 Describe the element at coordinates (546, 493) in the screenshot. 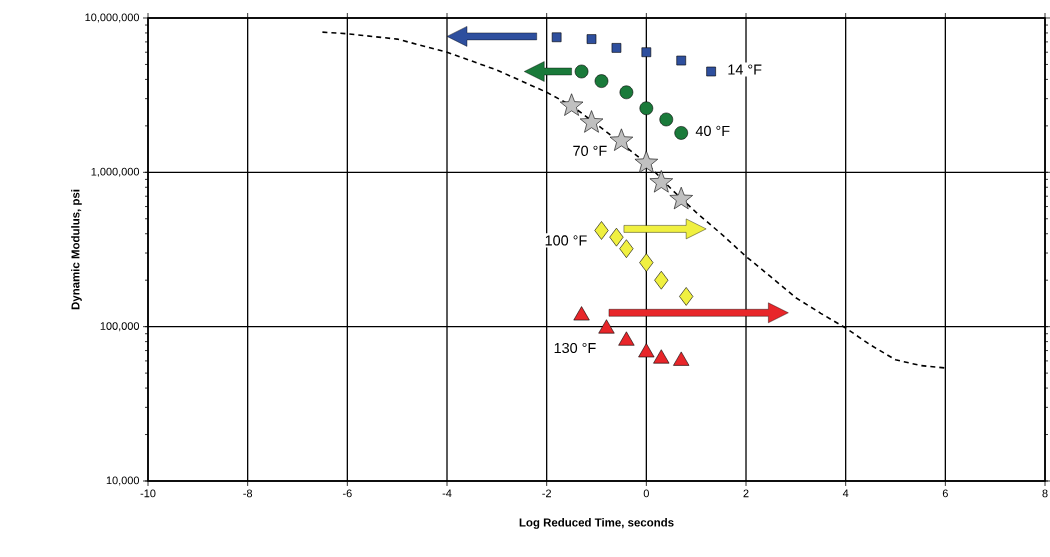

I see `x-tick-label: -2` at that location.